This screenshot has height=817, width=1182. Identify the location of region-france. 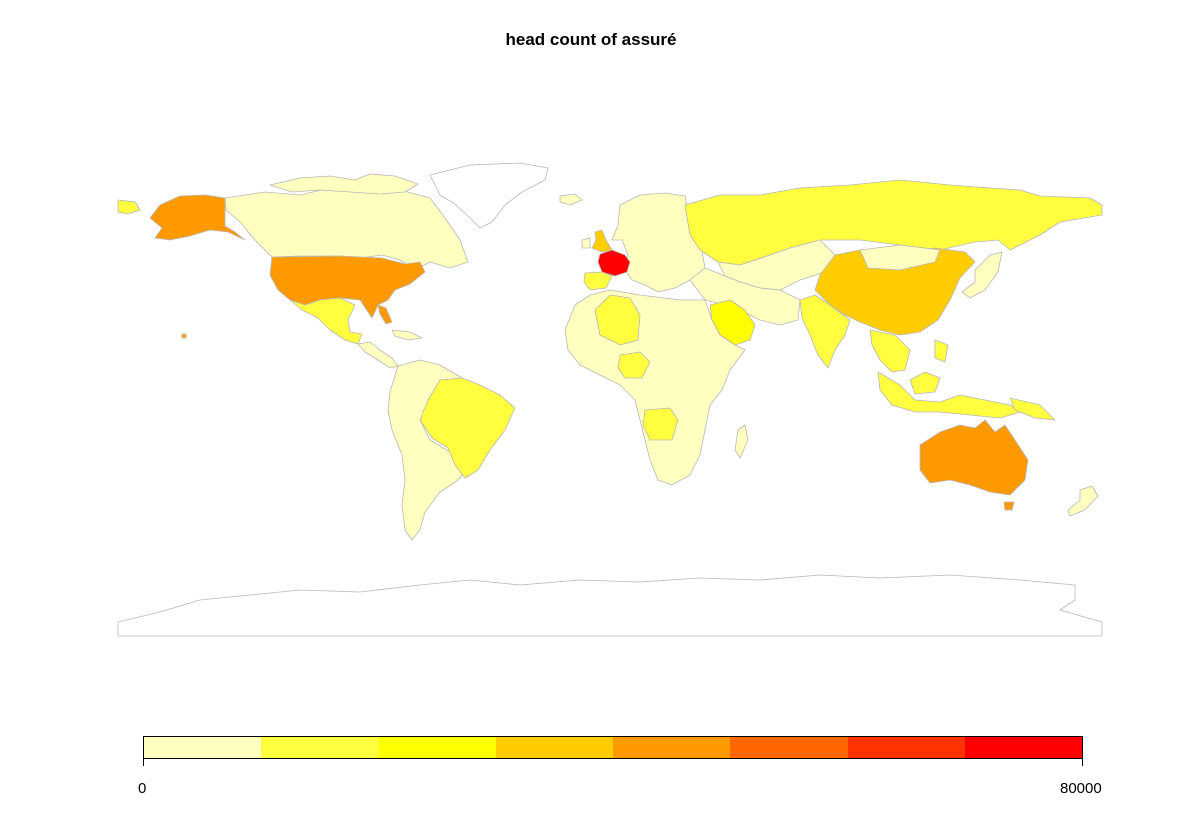
(614, 263).